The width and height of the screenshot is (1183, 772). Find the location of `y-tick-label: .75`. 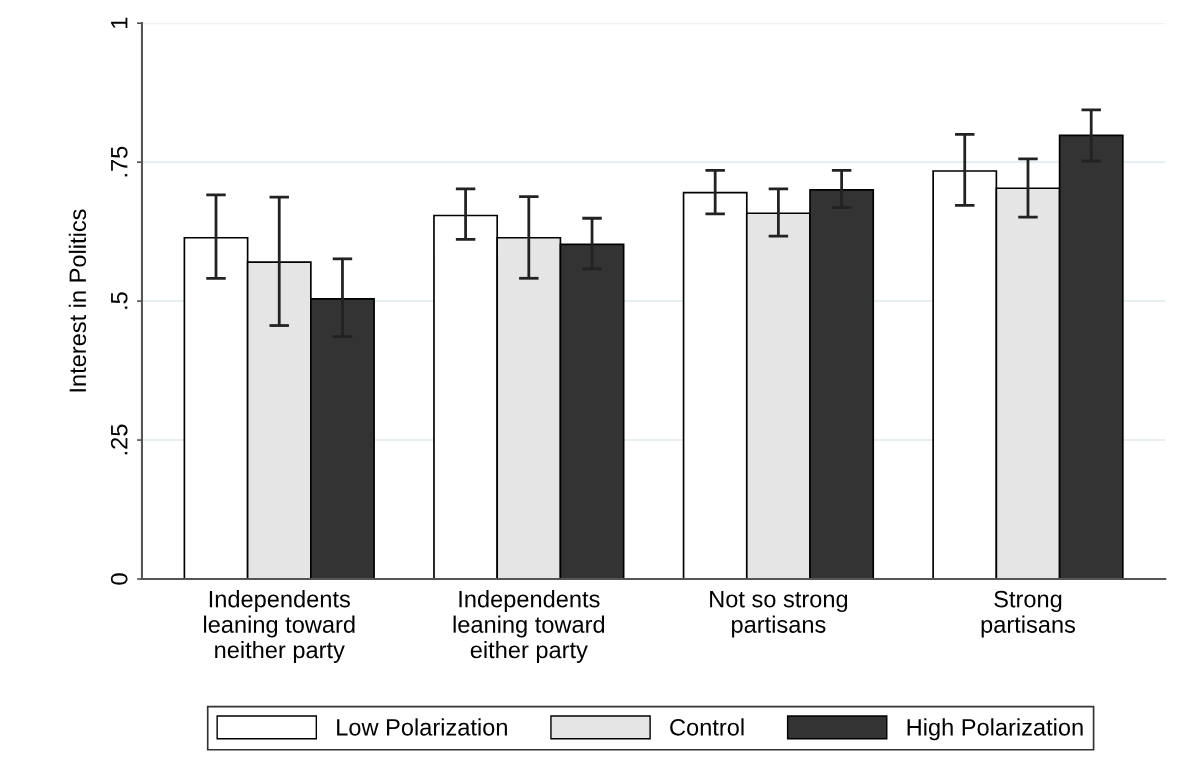

y-tick-label: .75 is located at coordinates (119, 161).